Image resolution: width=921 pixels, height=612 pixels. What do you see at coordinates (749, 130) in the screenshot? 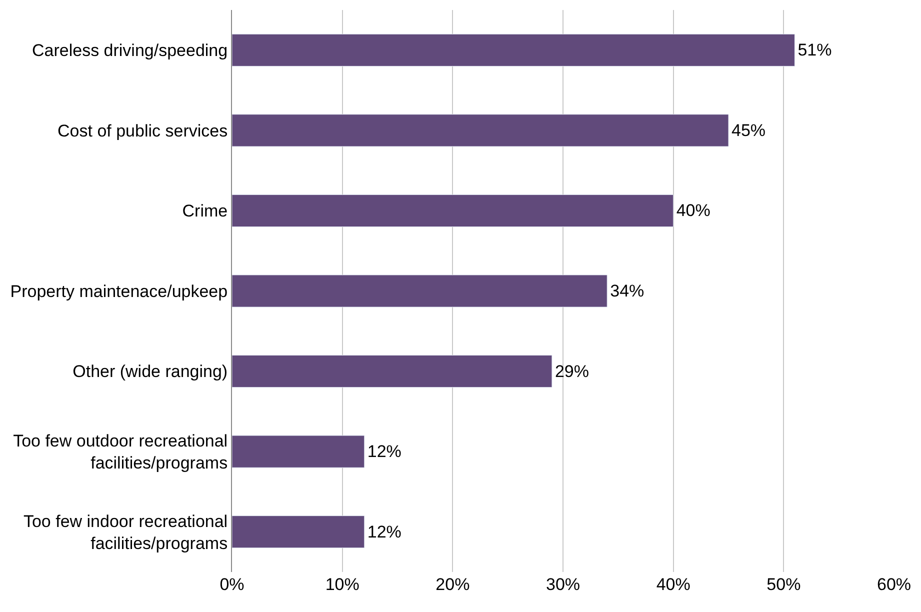
I see `data-label: 45%` at bounding box center [749, 130].